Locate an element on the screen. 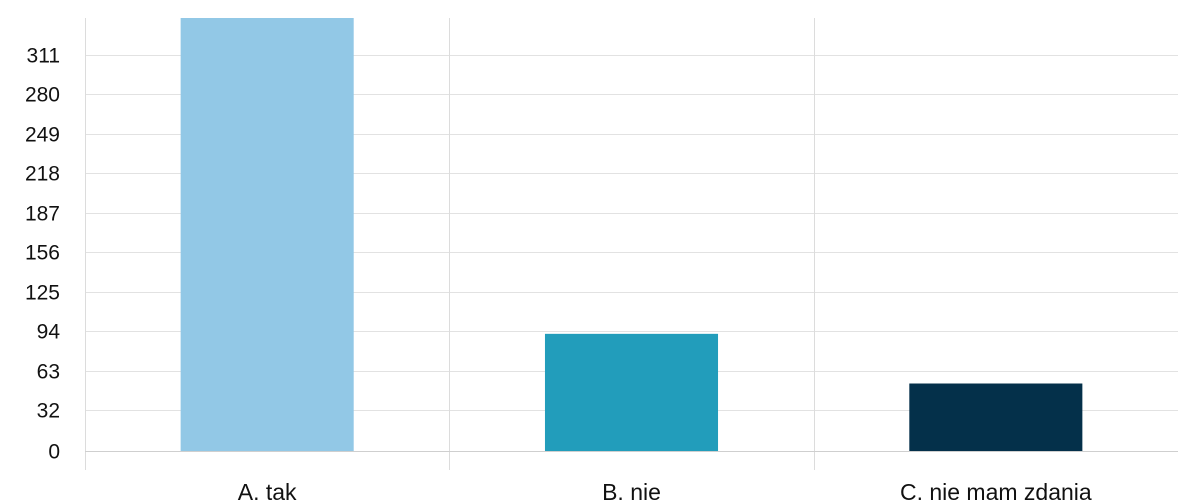  y-tick-label: 249 is located at coordinates (42, 135).